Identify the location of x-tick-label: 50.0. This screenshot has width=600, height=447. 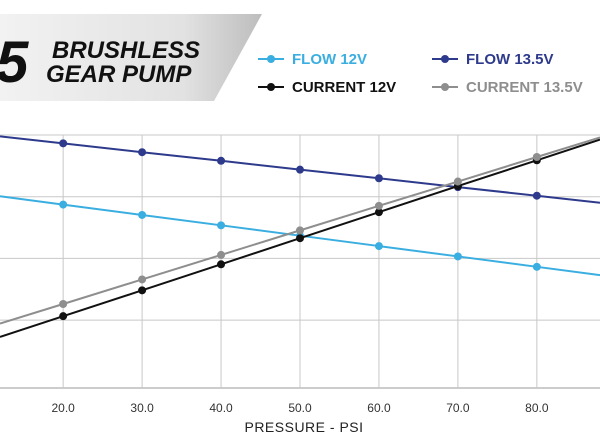
(300, 408).